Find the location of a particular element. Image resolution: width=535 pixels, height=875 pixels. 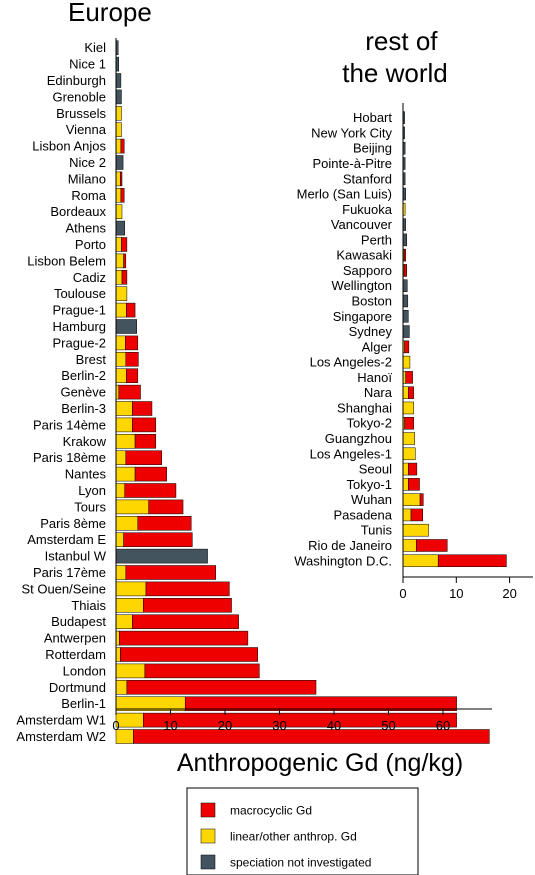

legend-swatch-macrocyclic-gd is located at coordinates (208, 810).